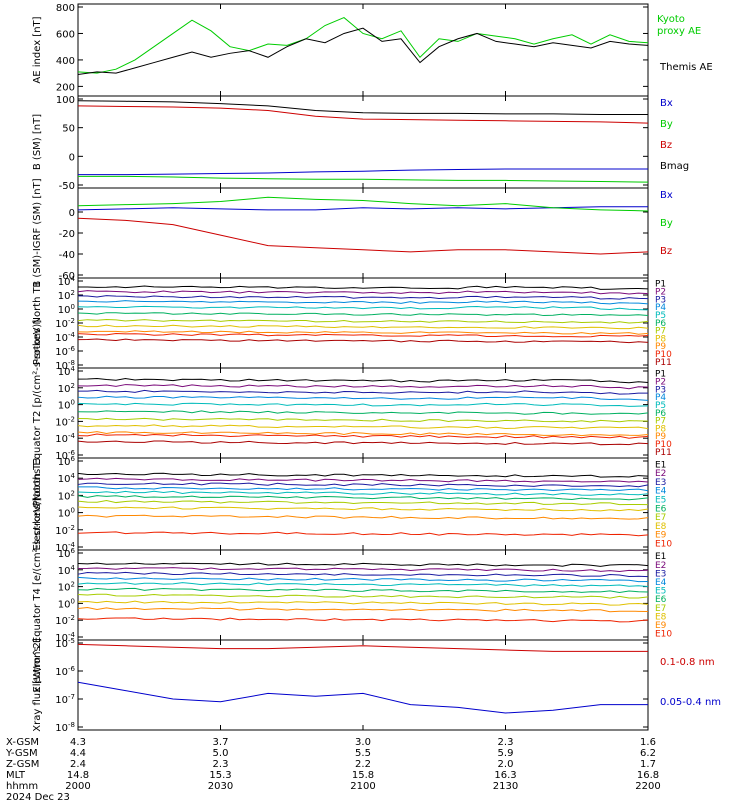  What do you see at coordinates (78, 742) in the screenshot?
I see `row-value: 4.3` at bounding box center [78, 742].